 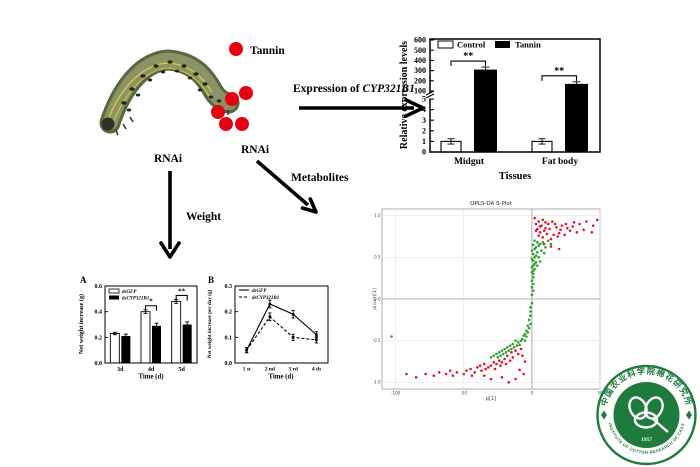 What do you see at coordinates (515, 176) in the screenshot?
I see `x-axis-label: Tissues` at bounding box center [515, 176].